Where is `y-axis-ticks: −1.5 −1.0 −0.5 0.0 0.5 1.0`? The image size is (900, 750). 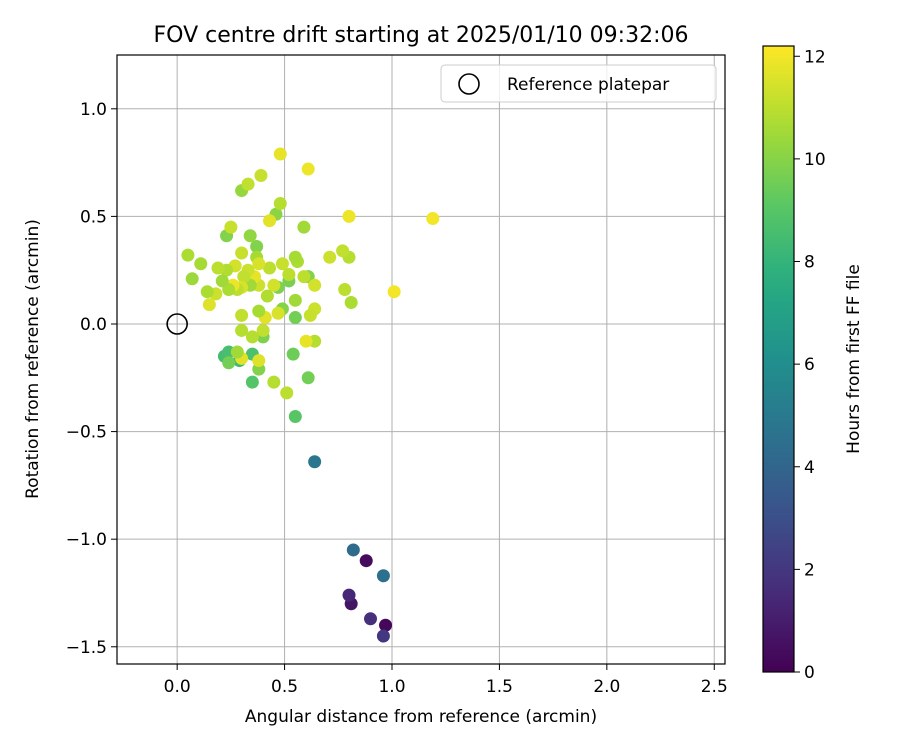 y-axis-ticks: −1.5 −1.0 −0.5 0.0 0.5 1.0 is located at coordinates (91, 379).